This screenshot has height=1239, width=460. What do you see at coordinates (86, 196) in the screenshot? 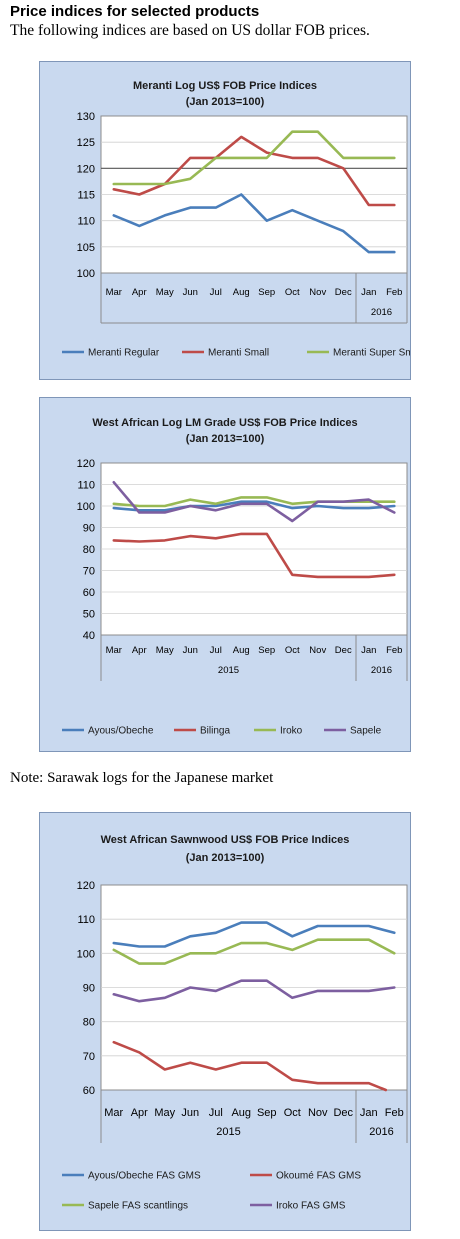
I see `y-tick-label: 115` at bounding box center [86, 196].